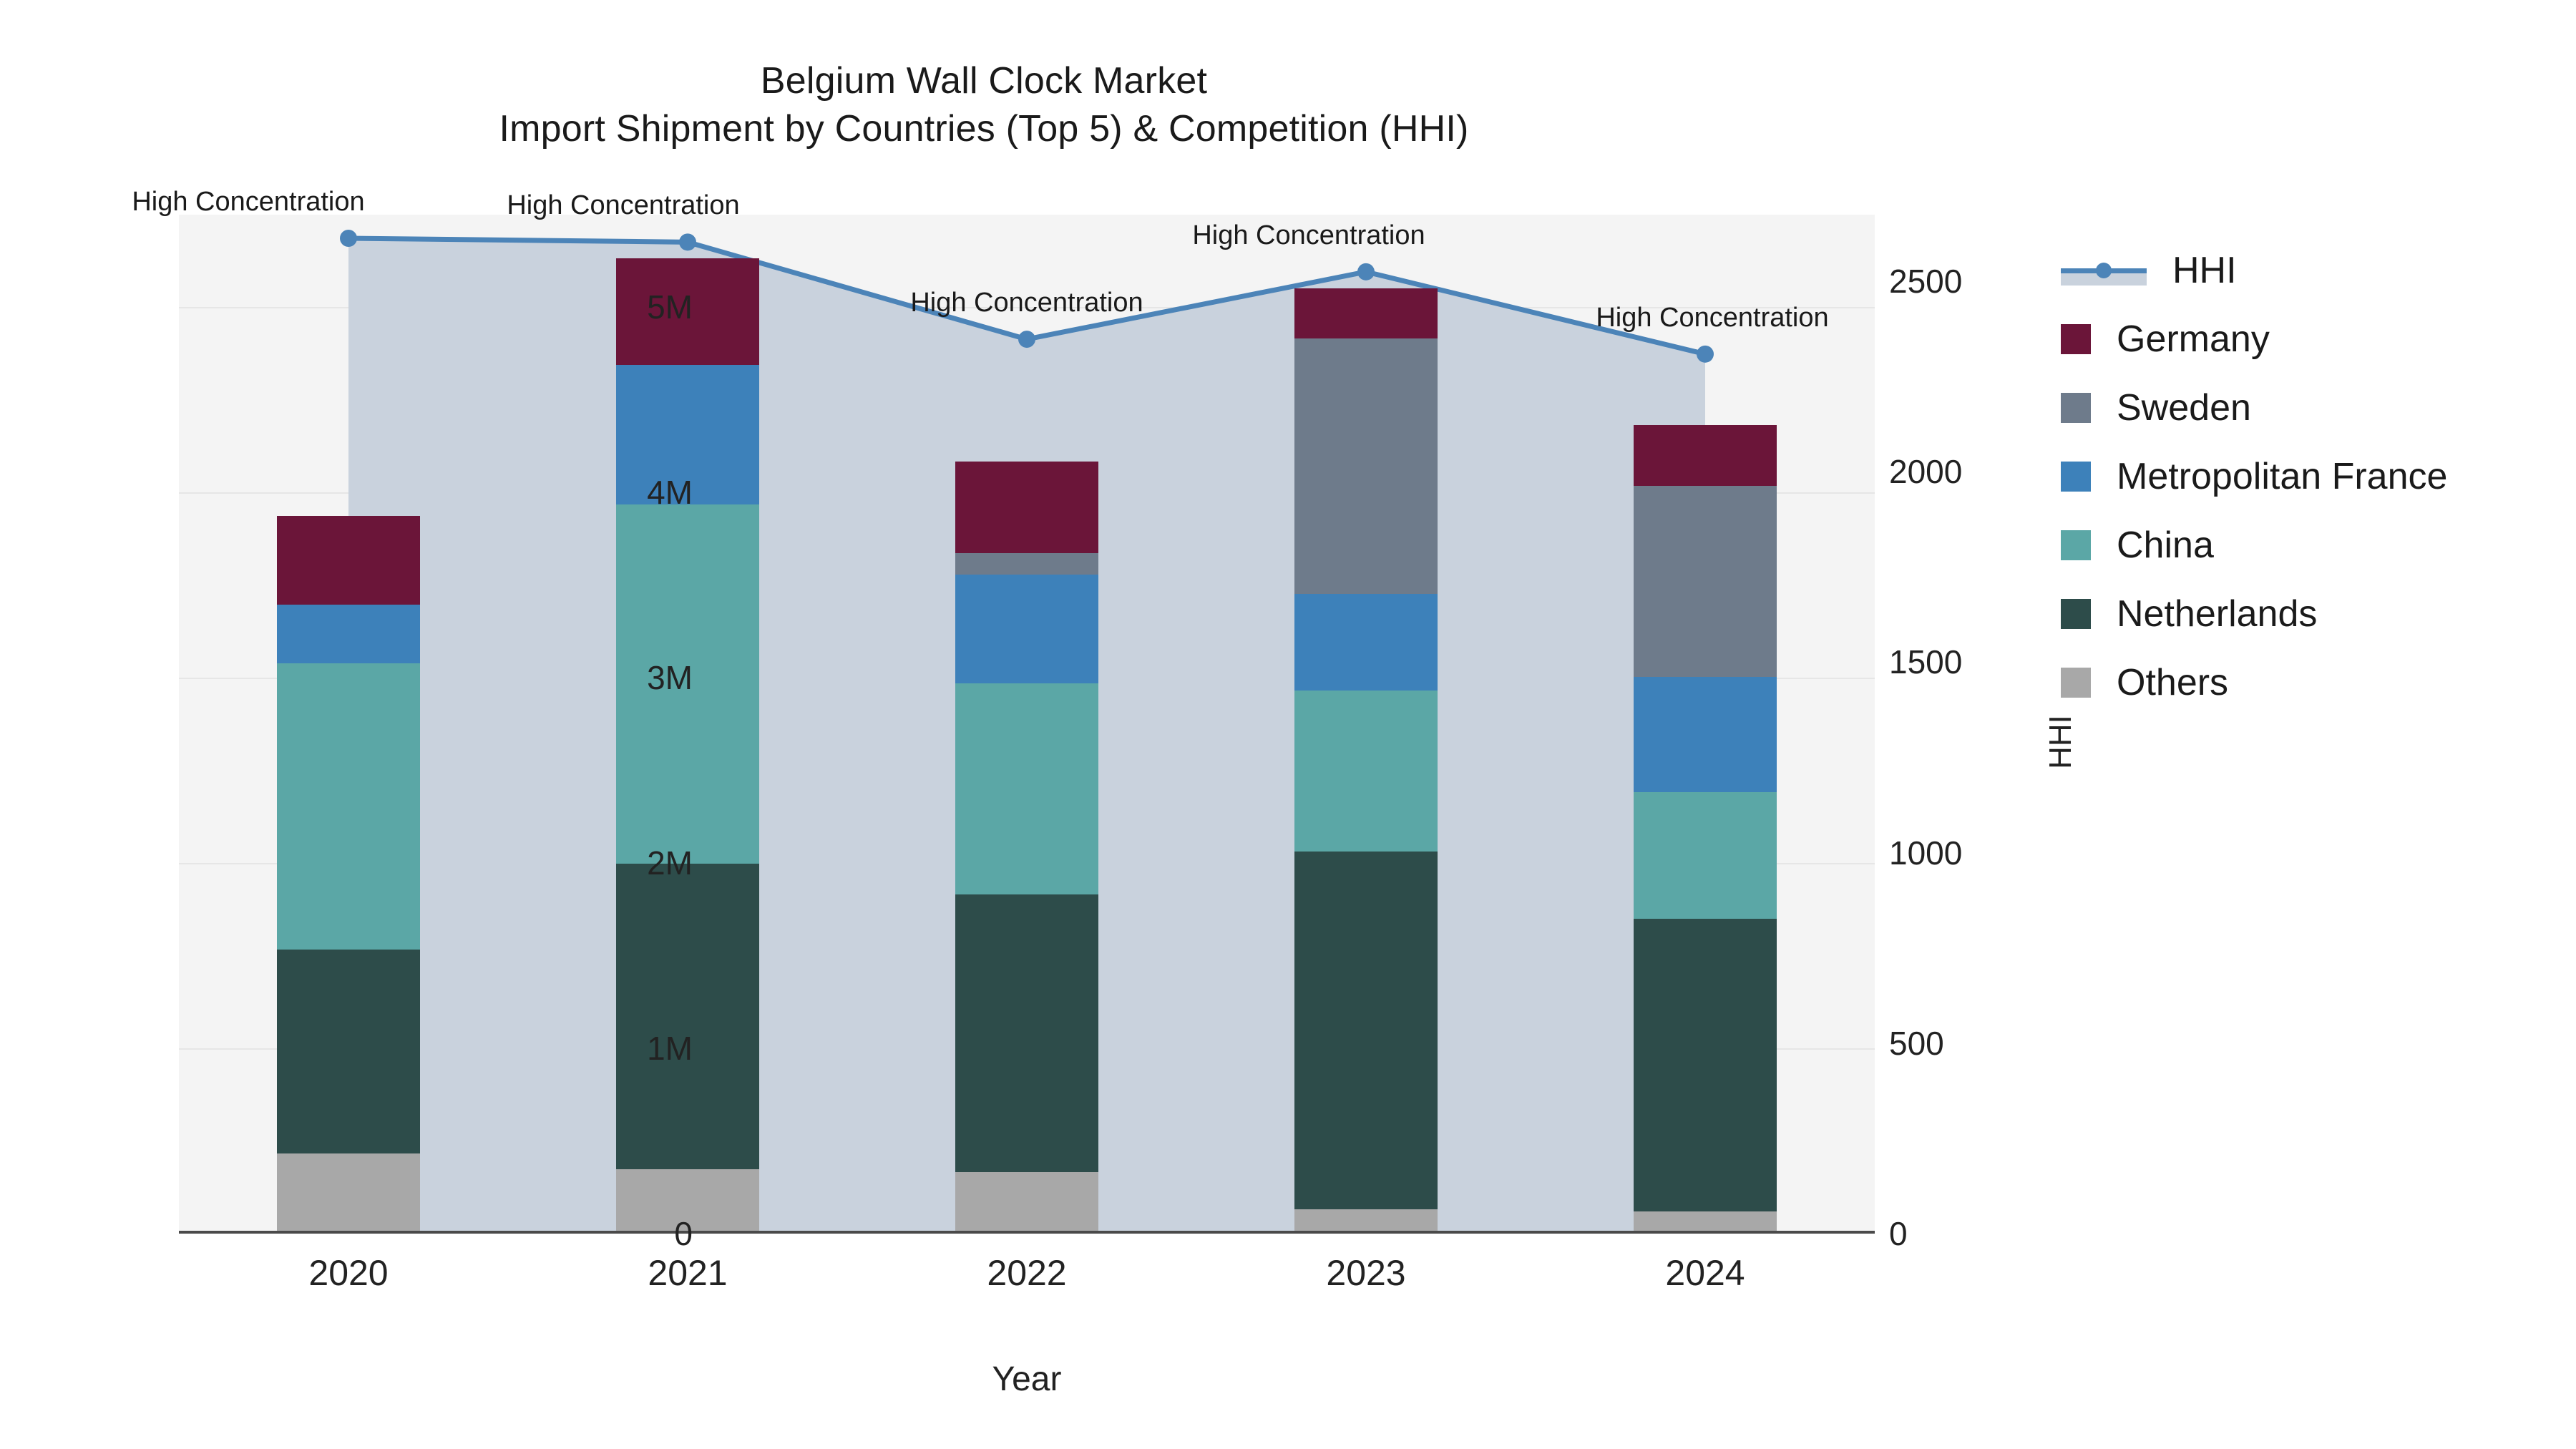  I want to click on x-axis-tick-label: 2022, so click(1027, 1273).